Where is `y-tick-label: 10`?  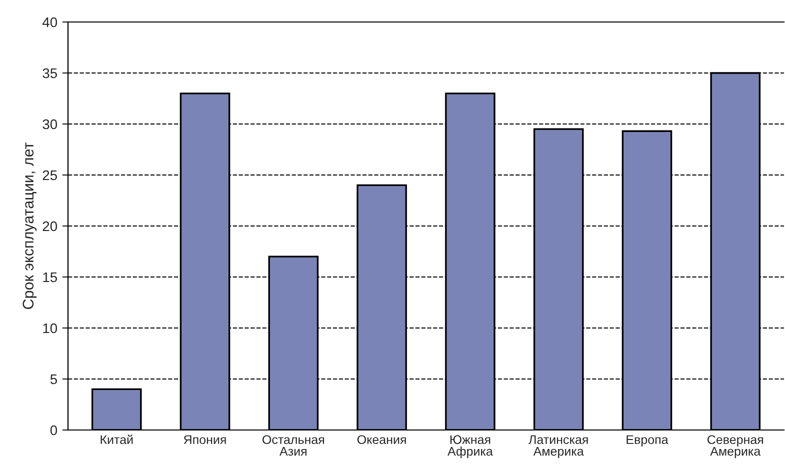
y-tick-label: 10 is located at coordinates (50, 328).